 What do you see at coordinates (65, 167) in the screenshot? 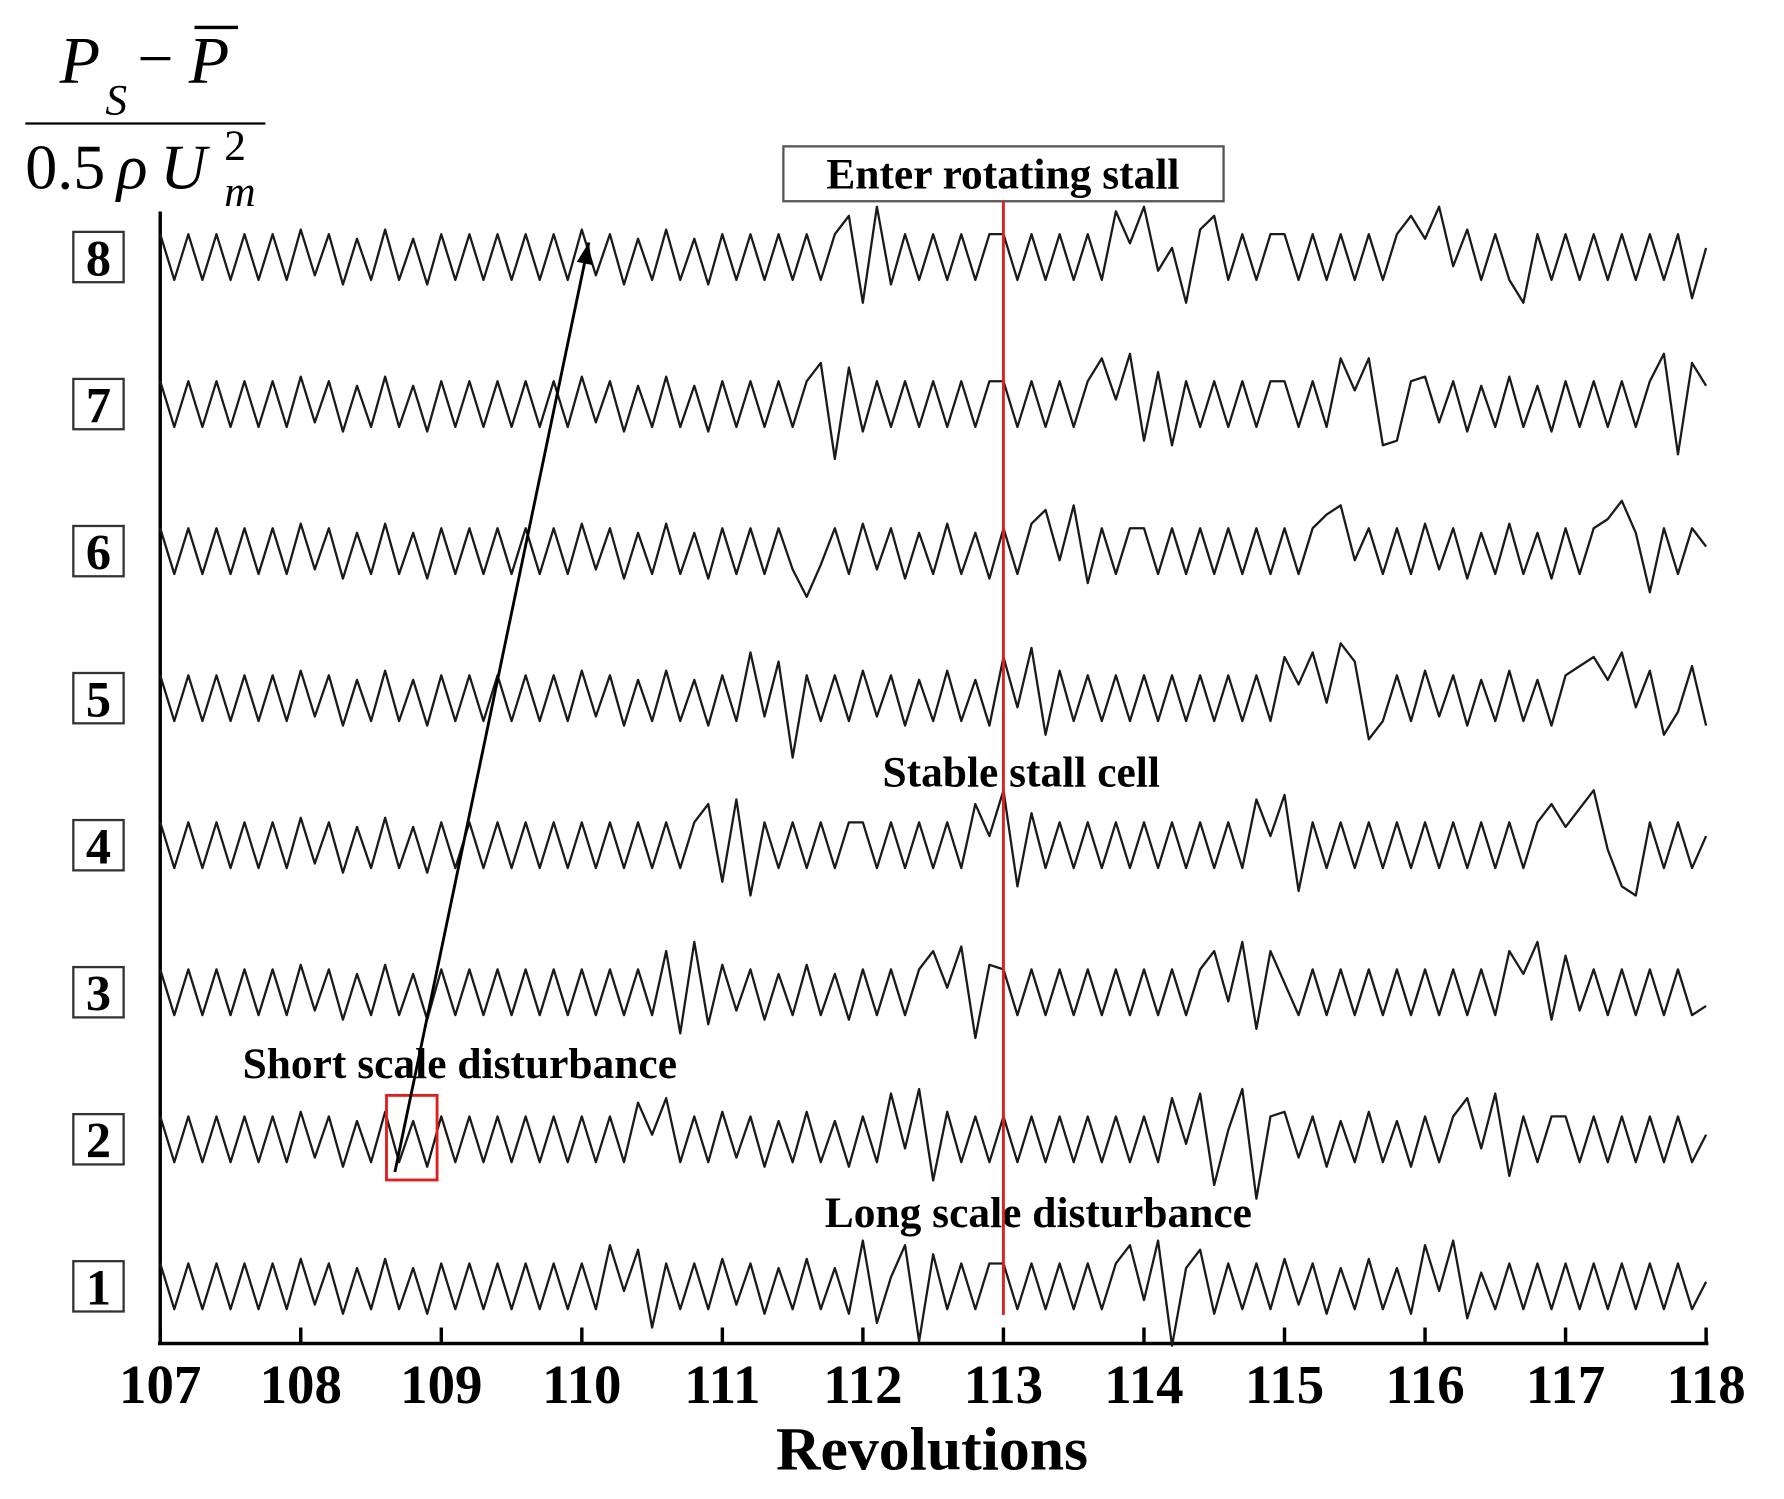
I see `ylabel-den: 0.5` at bounding box center [65, 167].